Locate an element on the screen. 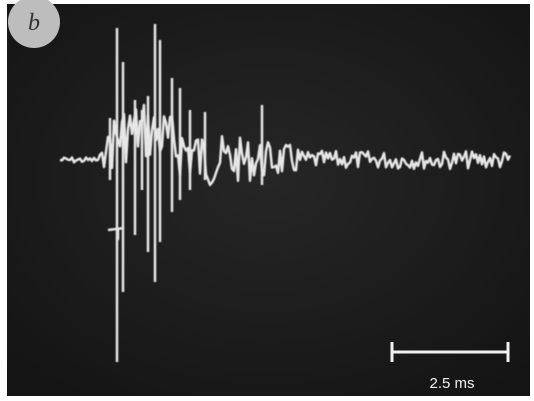 The image size is (534, 401). scale-bar is located at coordinates (450, 352).